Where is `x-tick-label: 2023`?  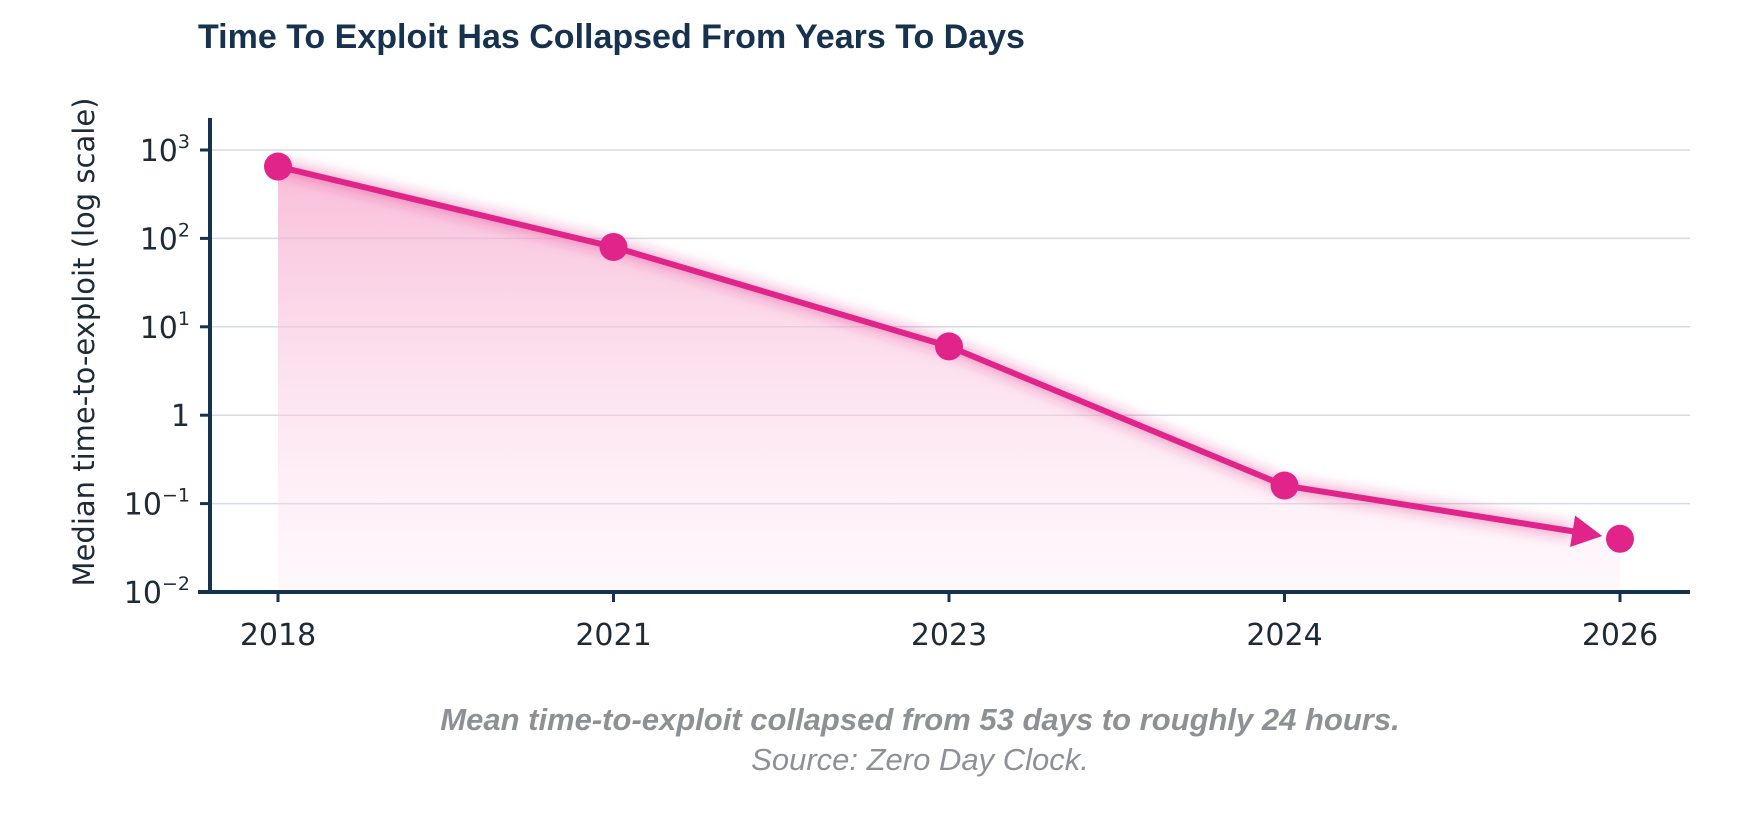 x-tick-label: 2023 is located at coordinates (949, 635).